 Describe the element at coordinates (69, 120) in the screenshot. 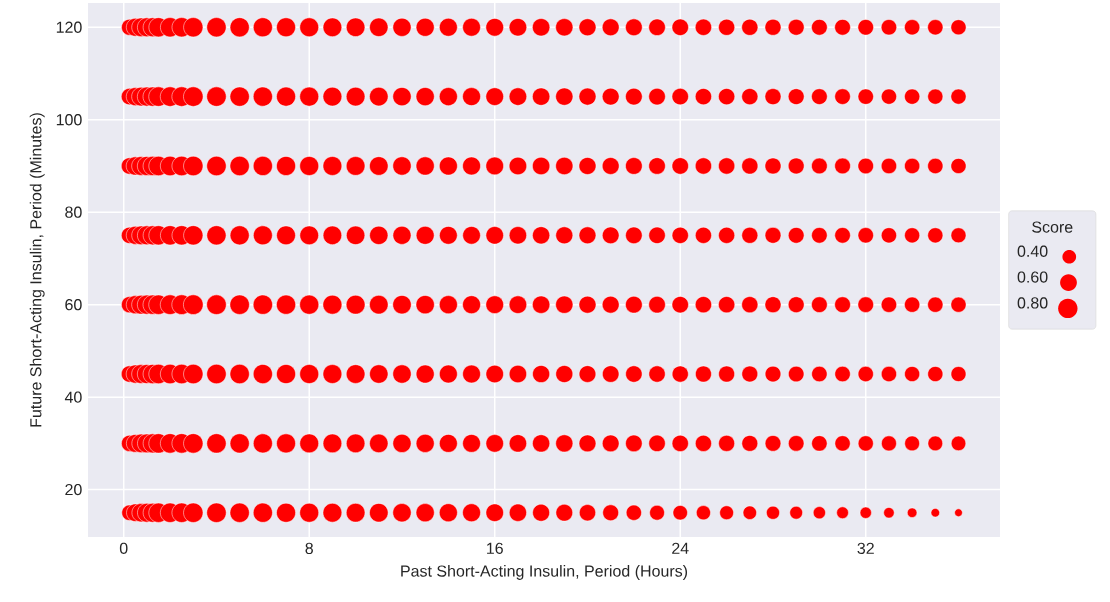

I see `y-tick-label: 100` at that location.